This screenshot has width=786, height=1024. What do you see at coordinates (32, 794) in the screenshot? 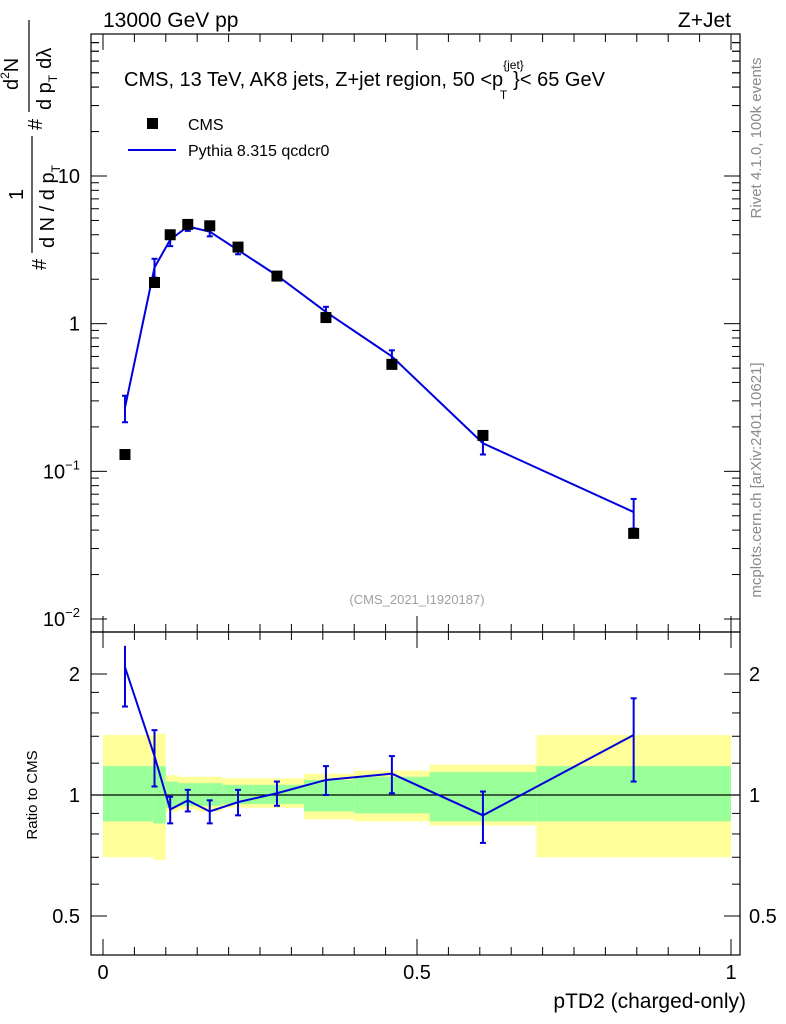
I see `ratio-ylabel: Ratio to CMS` at bounding box center [32, 794].